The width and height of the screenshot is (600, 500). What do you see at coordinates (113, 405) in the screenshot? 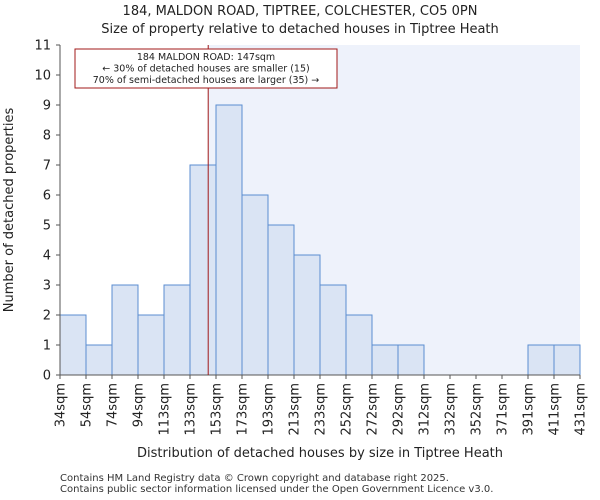
I see `x-tick-label: 74sqm` at bounding box center [113, 405].